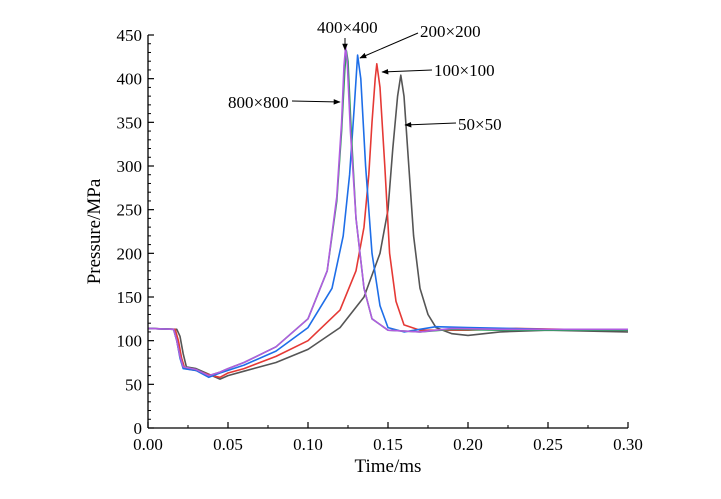 The height and width of the screenshot is (499, 721). I want to click on y-tick-label: 350, so click(130, 122).